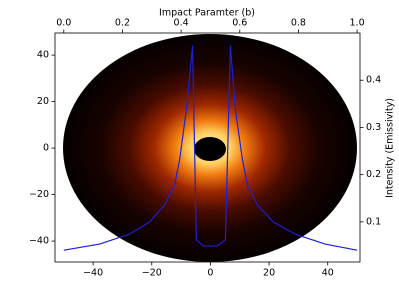  What do you see at coordinates (207, 13) in the screenshot?
I see `x2-axis-label: Impact Paramter (b)` at bounding box center [207, 13].